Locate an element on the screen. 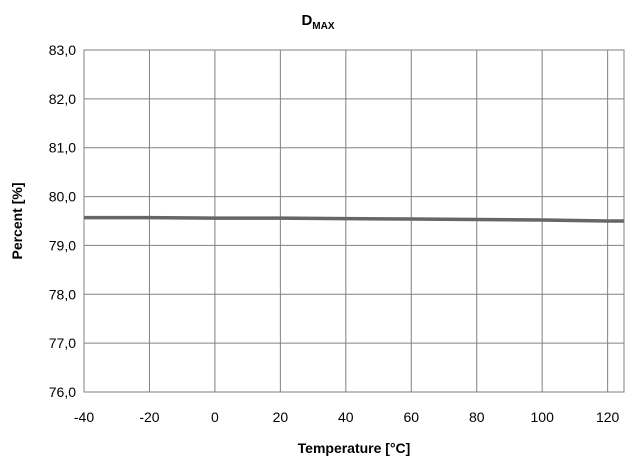 Image resolution: width=626 pixels, height=464 pixels. y-tick-labels: 76,0 77,0 78,0 79,0 80,0 81,0 82,0 83,0 is located at coordinates (62, 221).